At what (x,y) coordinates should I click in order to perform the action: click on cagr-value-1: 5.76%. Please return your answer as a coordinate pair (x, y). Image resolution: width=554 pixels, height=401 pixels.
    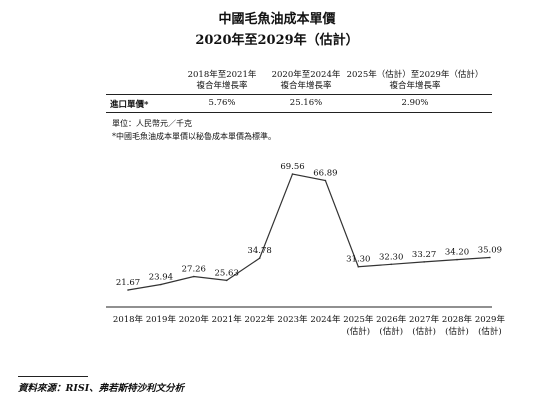
    Looking at the image, I should click on (222, 103).